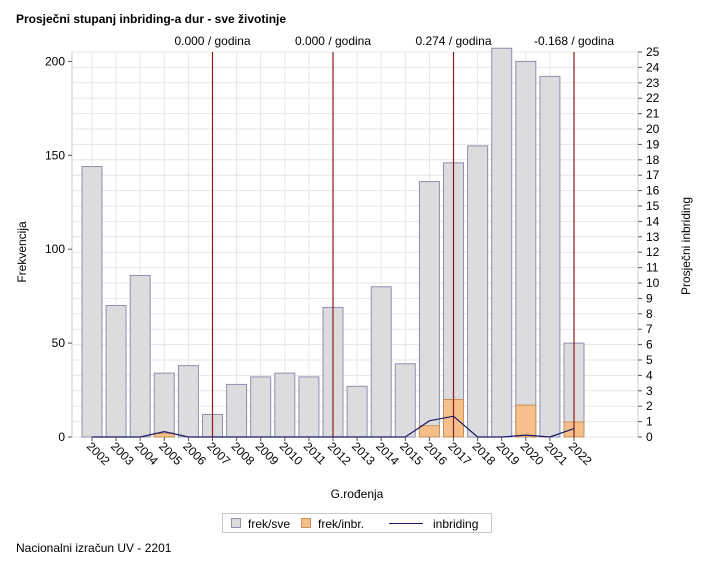 The height and width of the screenshot is (567, 718). Describe the element at coordinates (532, 453) in the screenshot. I see `x-tick-label-2020: 2020` at that location.